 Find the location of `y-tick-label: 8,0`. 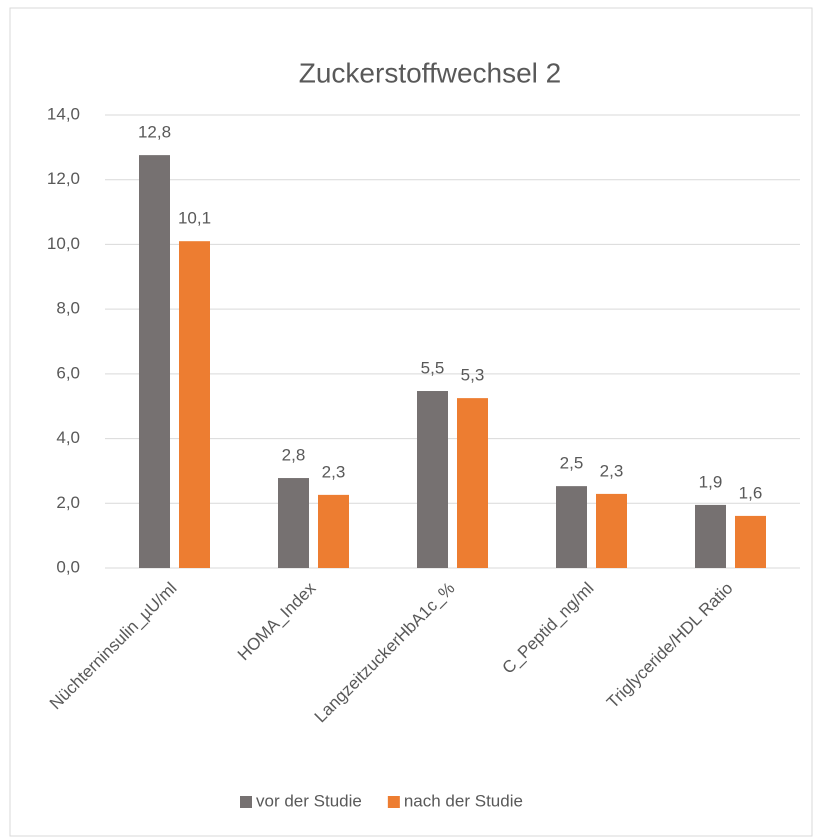

y-tick-label: 8,0 is located at coordinates (68, 308).